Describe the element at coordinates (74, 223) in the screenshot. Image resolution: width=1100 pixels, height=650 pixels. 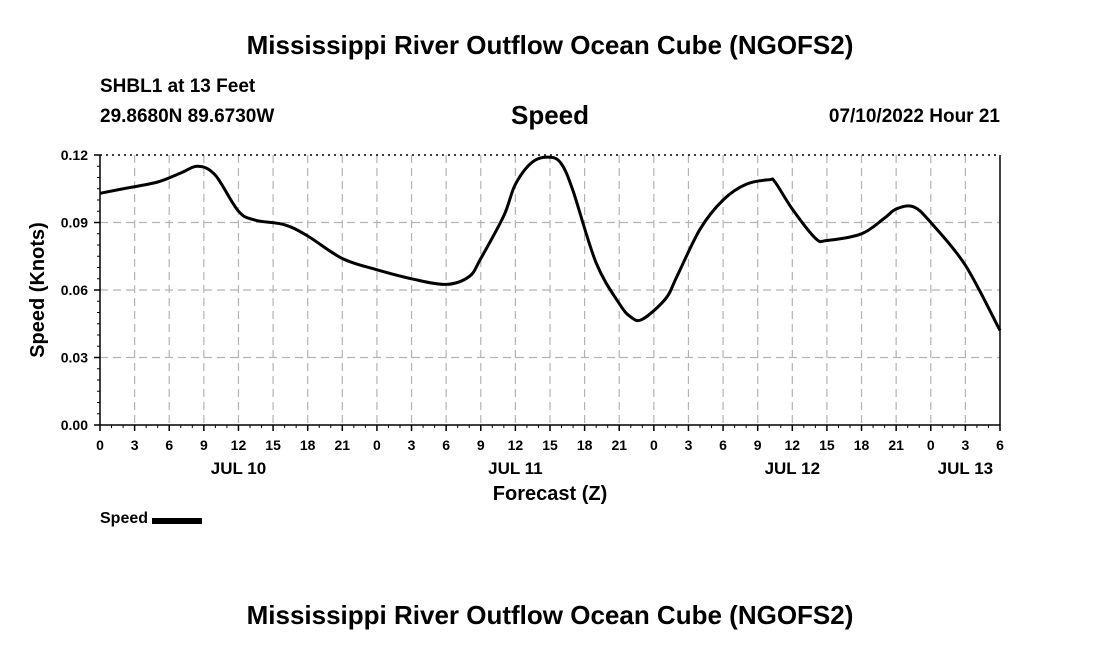
I see `y-tick-label: 0.09` at that location.